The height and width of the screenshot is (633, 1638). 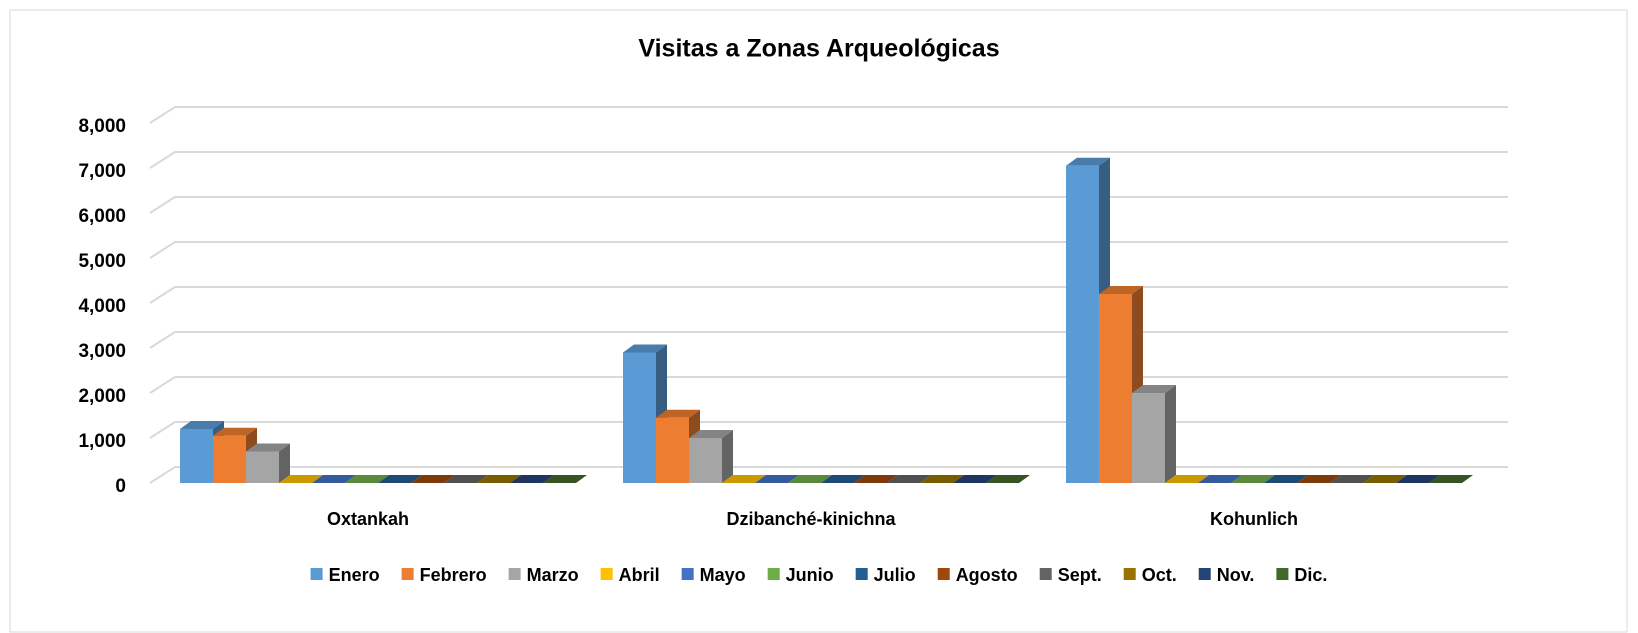 I want to click on y-tick-label: 2,000, so click(x=102, y=396).